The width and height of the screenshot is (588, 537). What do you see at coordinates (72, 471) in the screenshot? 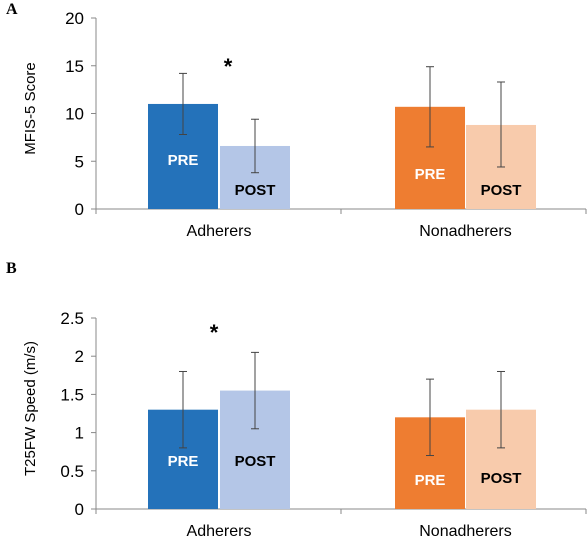
I see `y-tick-label: 0.5` at bounding box center [72, 471].